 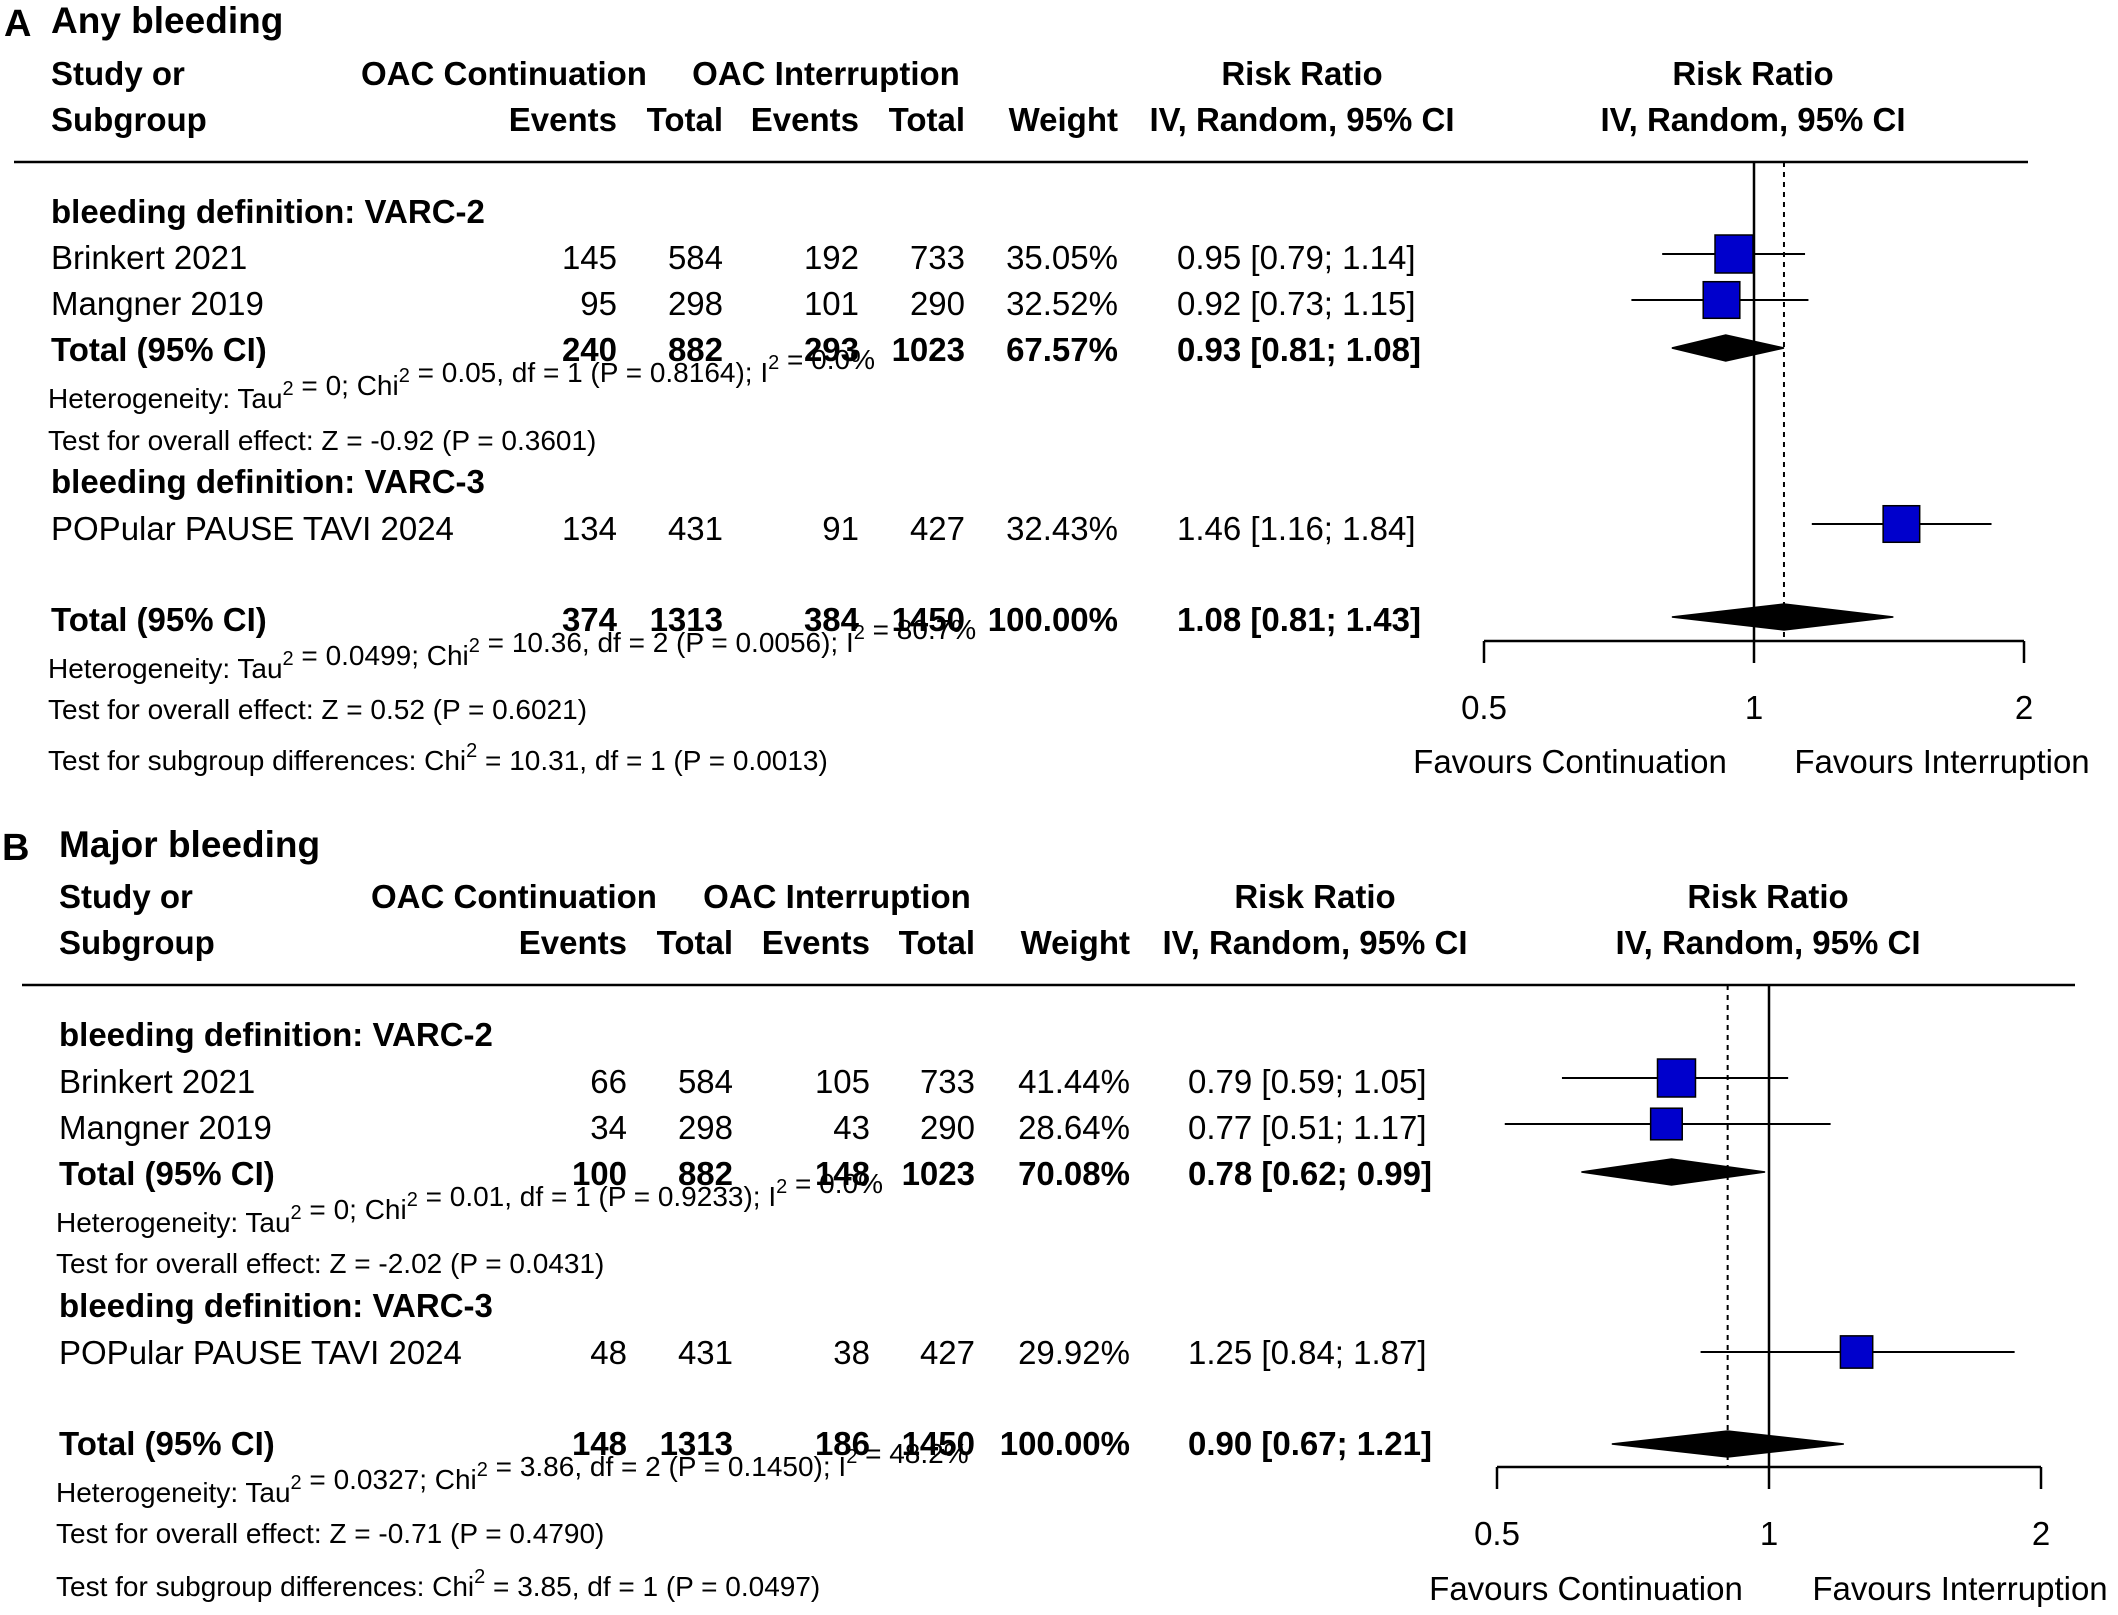 What do you see at coordinates (705, 1173) in the screenshot?
I see `total-row-n1: 882` at bounding box center [705, 1173].